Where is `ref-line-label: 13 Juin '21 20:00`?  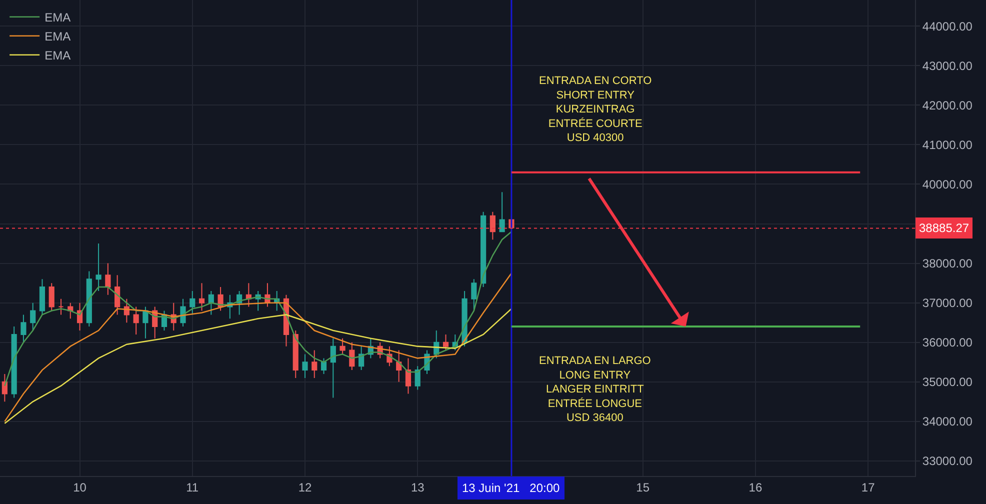 ref-line-label: 13 Juin '21 20:00 is located at coordinates (511, 488).